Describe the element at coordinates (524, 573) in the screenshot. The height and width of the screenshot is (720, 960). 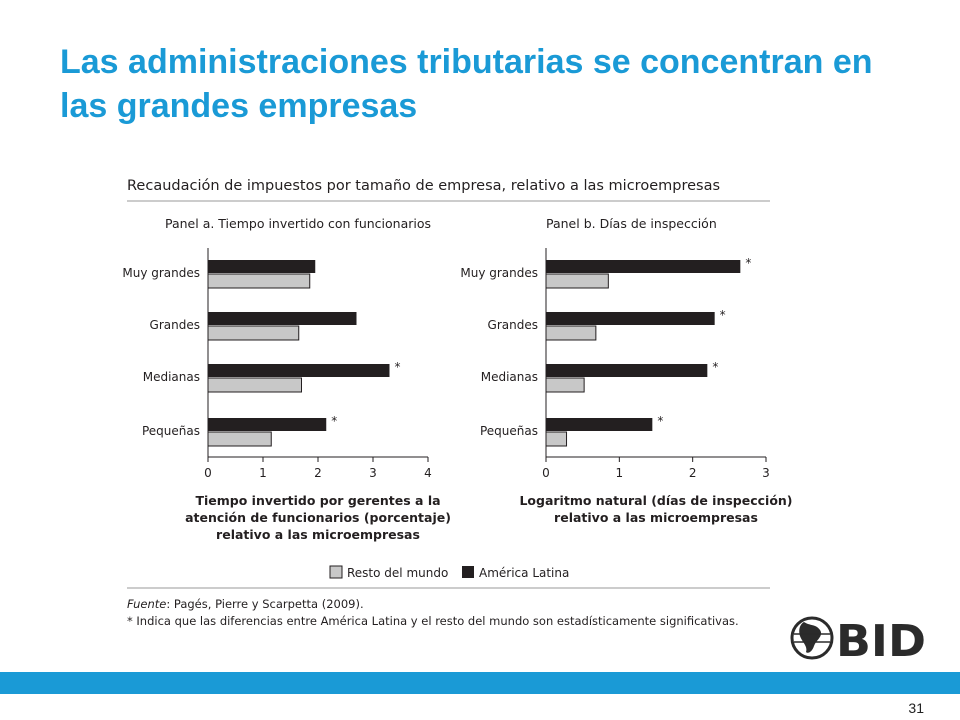
I see `legend-label-latam: América Latina` at that location.